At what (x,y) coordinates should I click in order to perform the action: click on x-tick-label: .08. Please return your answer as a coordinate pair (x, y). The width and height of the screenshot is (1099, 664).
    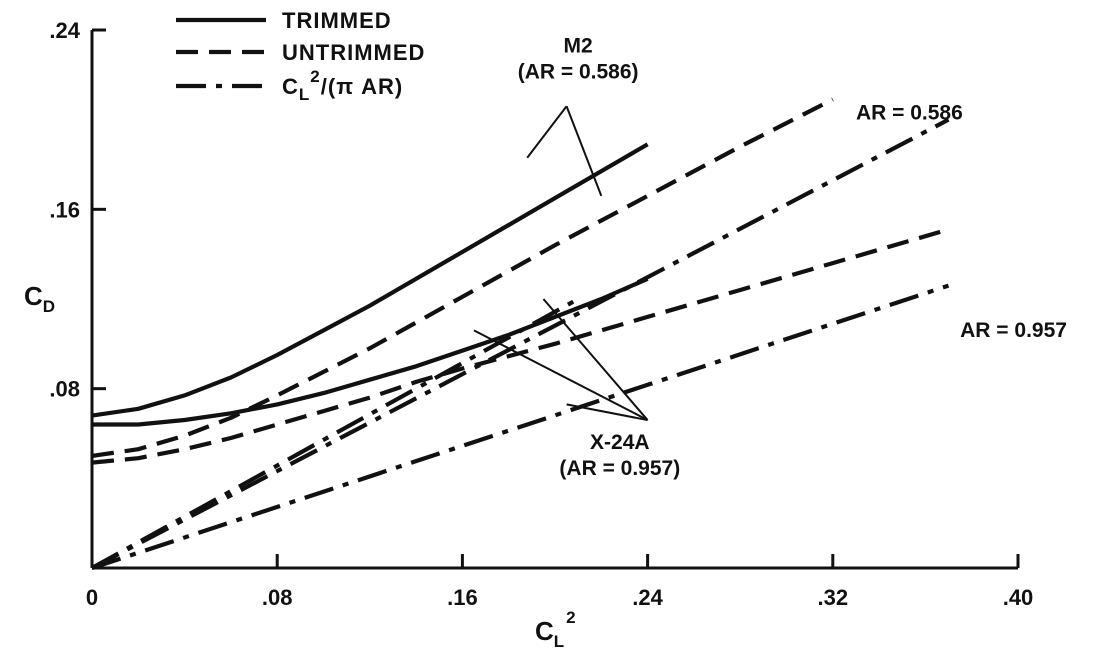
    Looking at the image, I should click on (277, 597).